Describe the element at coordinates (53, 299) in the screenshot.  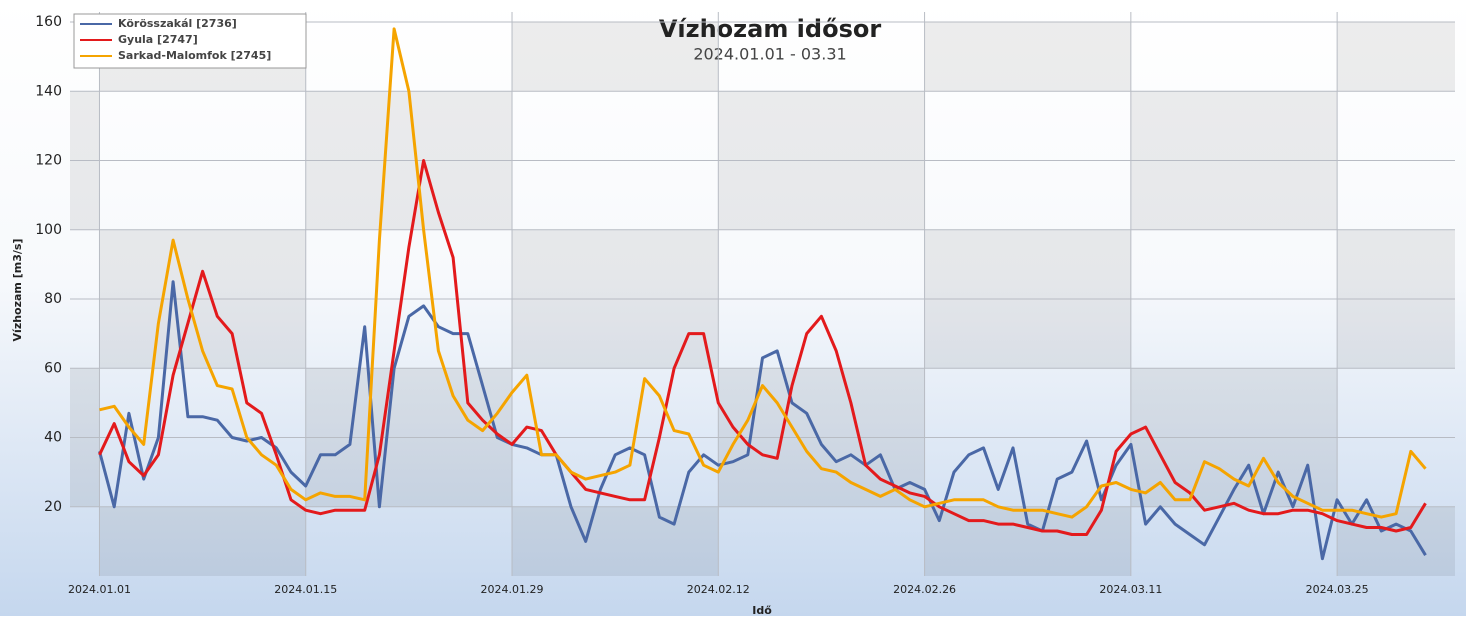
I see `y-tick-label: 80` at that location.